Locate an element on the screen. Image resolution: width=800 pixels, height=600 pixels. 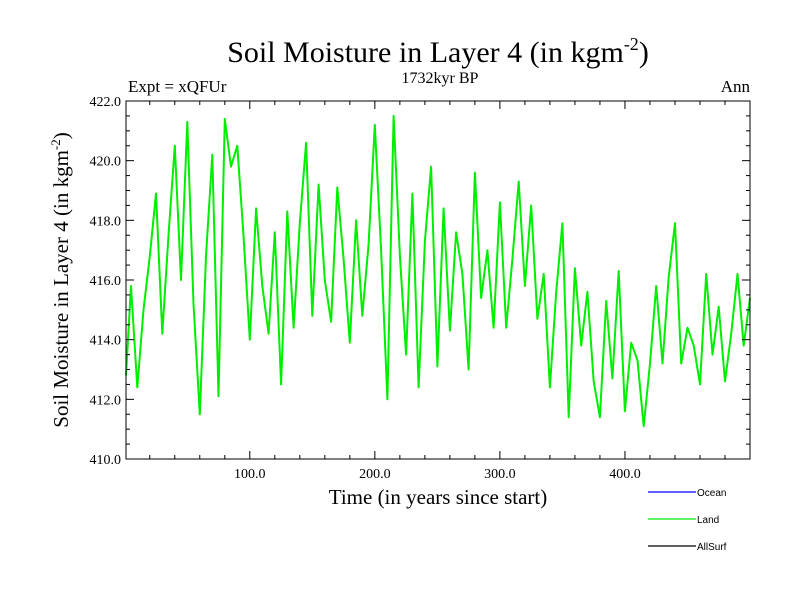
y-tick-label: 418.0 is located at coordinates (106, 221).